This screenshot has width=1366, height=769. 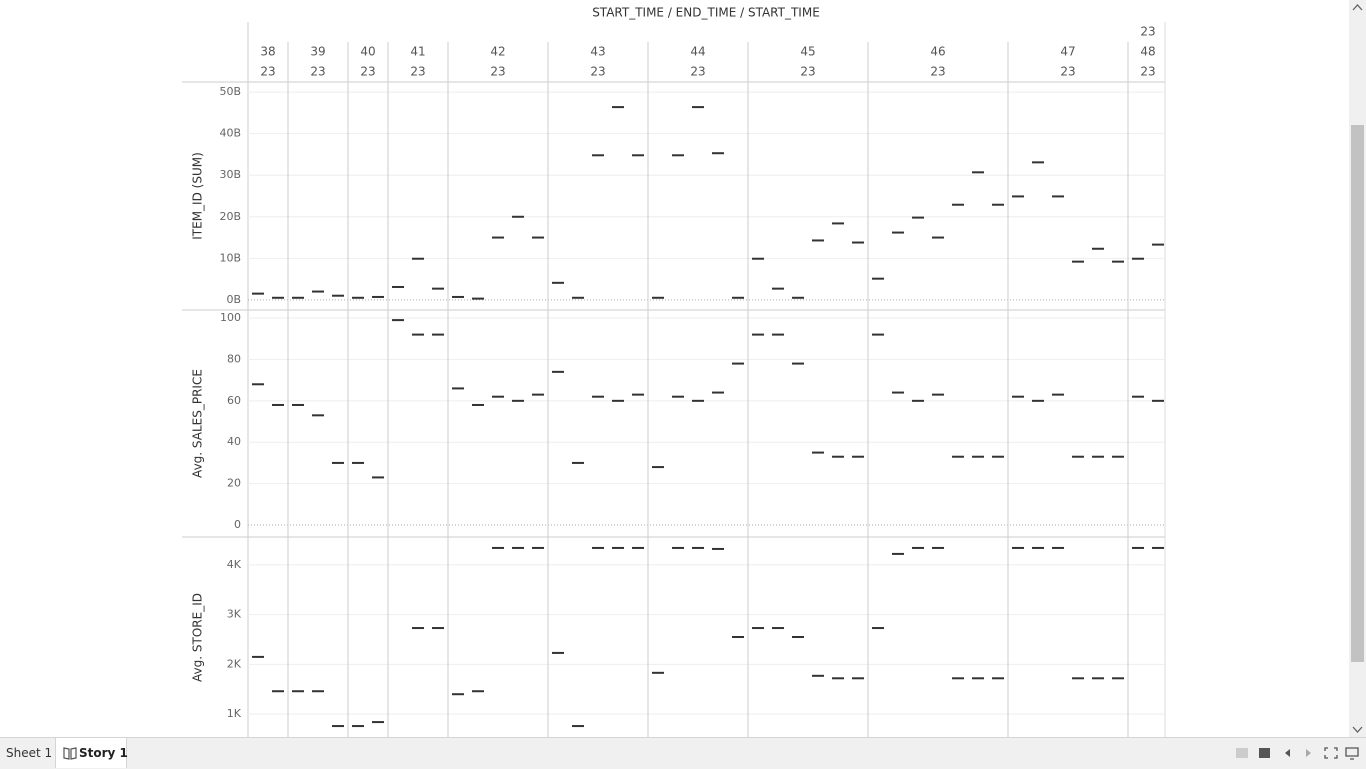 I want to click on story-icon, so click(x=70, y=753).